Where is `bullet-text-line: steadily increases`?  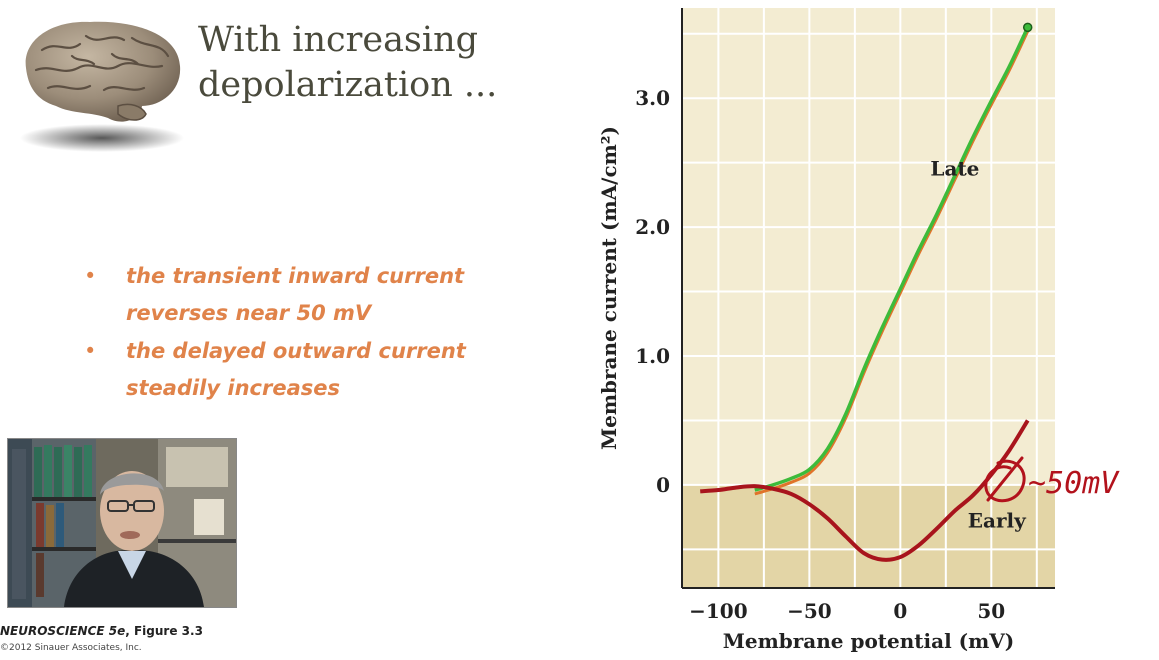 bullet-text-line: steadily increases is located at coordinates (233, 388).